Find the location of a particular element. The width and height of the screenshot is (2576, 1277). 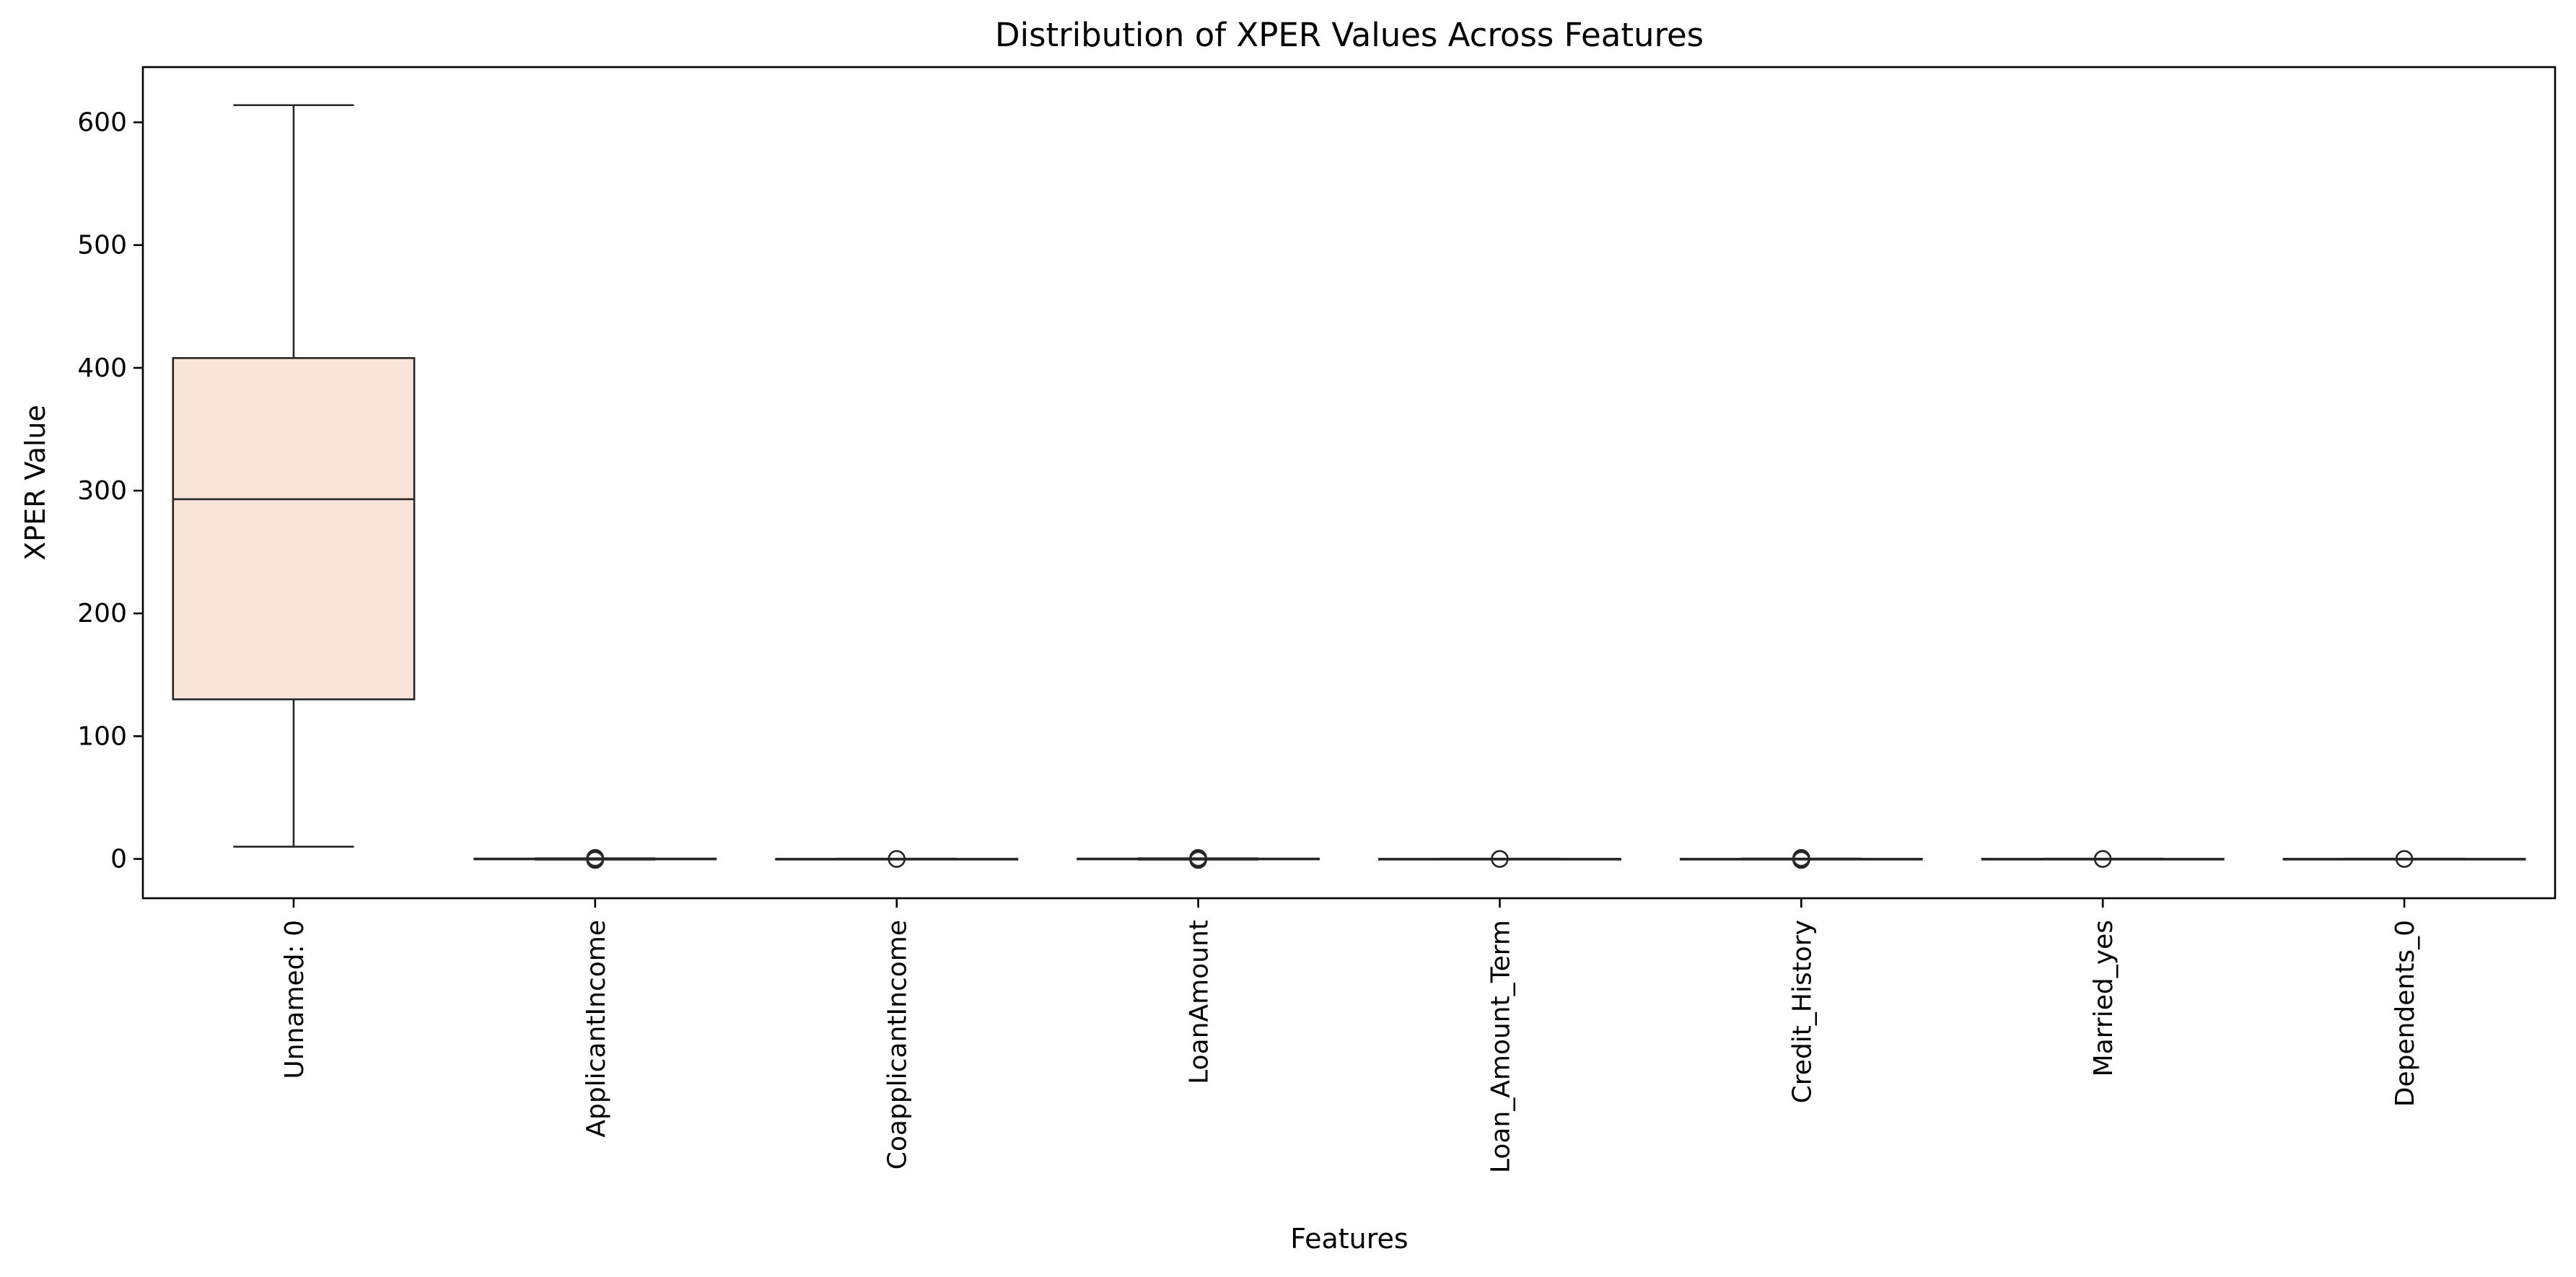

box-married-yes is located at coordinates (2103, 859).